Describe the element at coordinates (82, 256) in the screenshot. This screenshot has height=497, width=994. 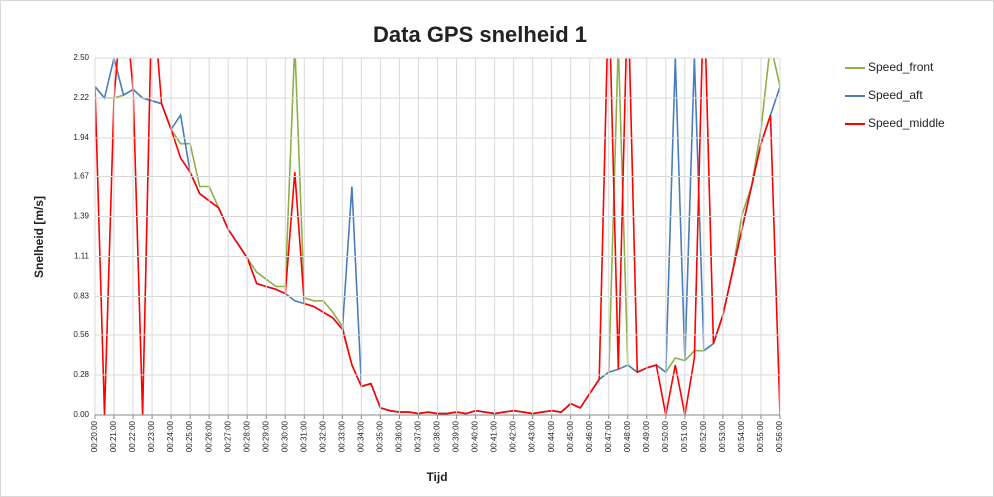
I see `y-tick-label: 1.11` at that location.